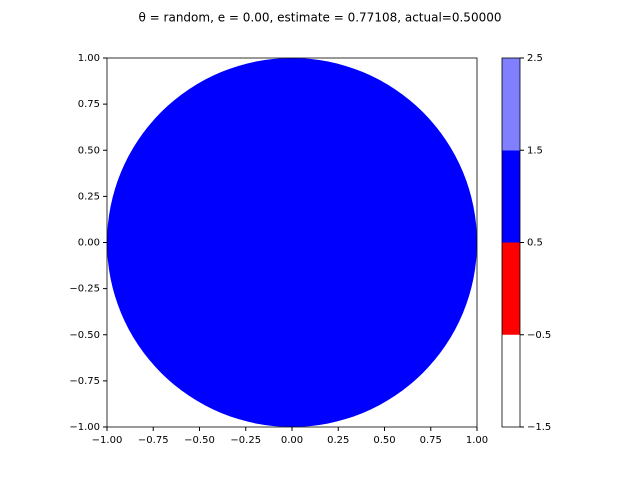 The height and width of the screenshot is (480, 640). Describe the element at coordinates (477, 440) in the screenshot. I see `x-tick-label: 1.00` at that location.